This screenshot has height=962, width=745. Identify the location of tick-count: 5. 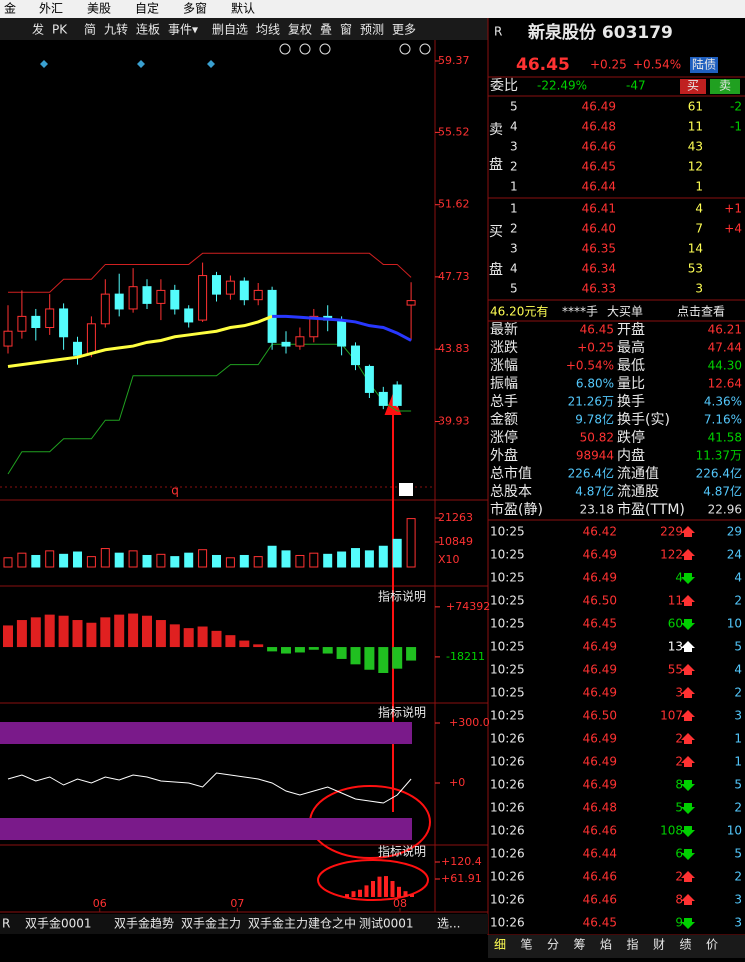
(738, 647).